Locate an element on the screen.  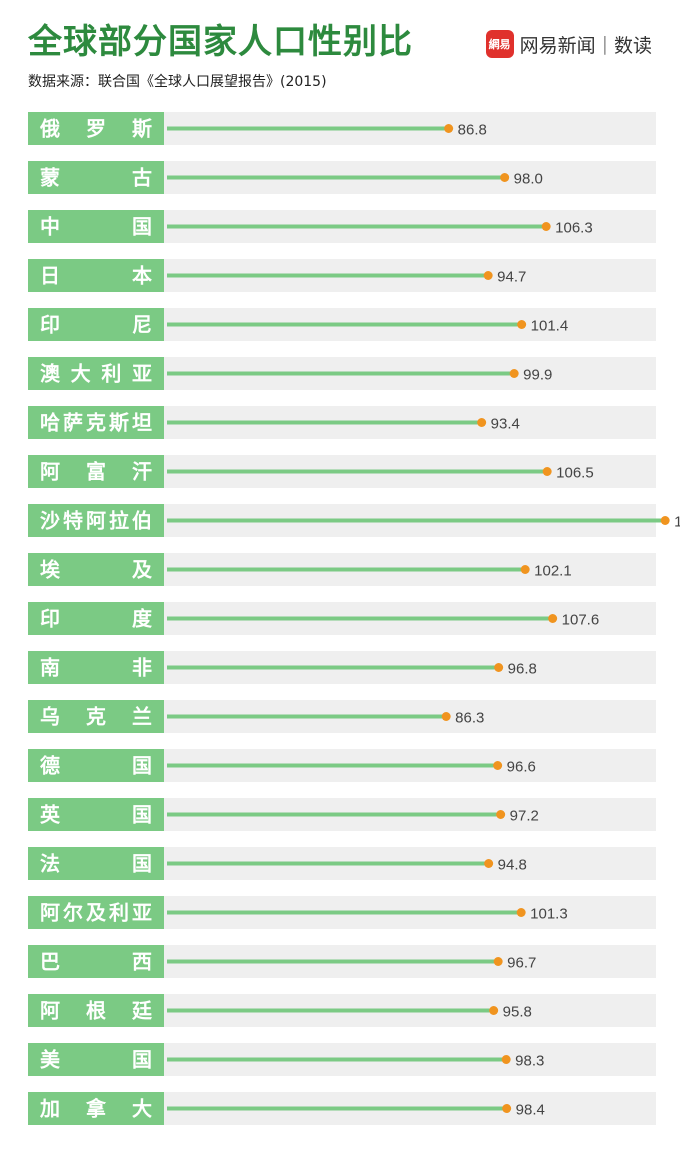
value-label: 98.0 is located at coordinates (528, 179).